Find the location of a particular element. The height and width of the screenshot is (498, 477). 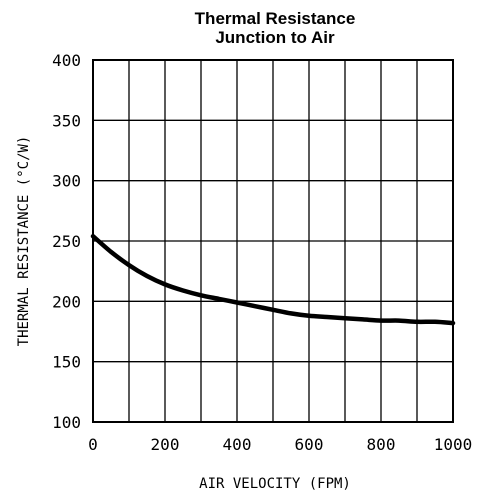

x-tick-label: 200 is located at coordinates (165, 444).